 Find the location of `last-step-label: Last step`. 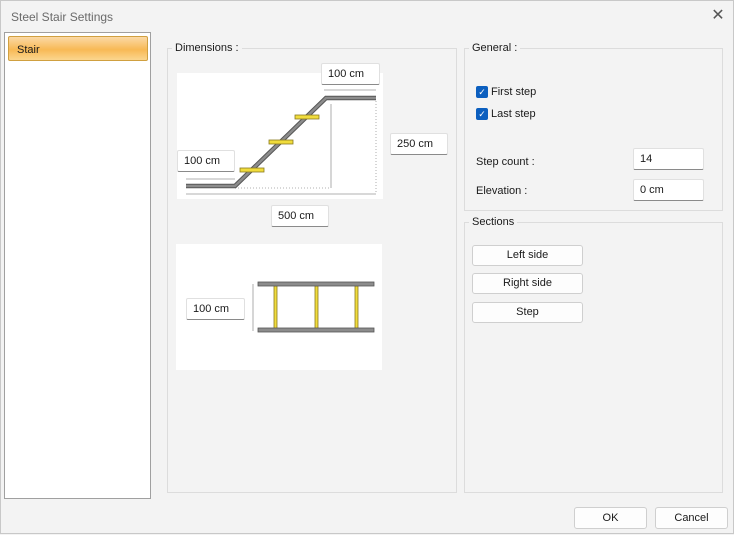

last-step-label: Last step is located at coordinates (513, 114).